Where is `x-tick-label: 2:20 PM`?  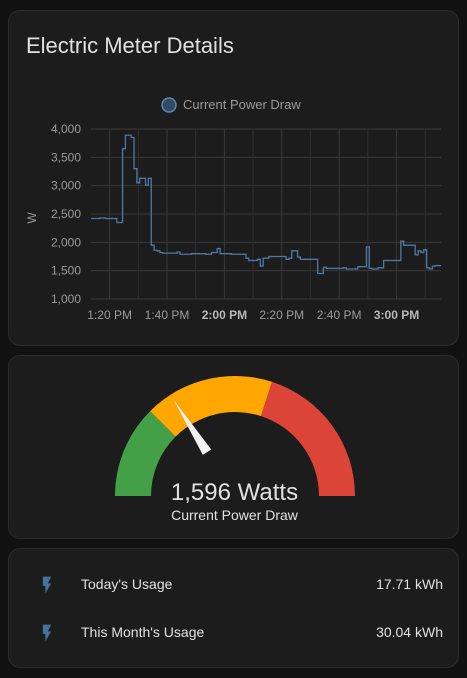 x-tick-label: 2:20 PM is located at coordinates (281, 315).